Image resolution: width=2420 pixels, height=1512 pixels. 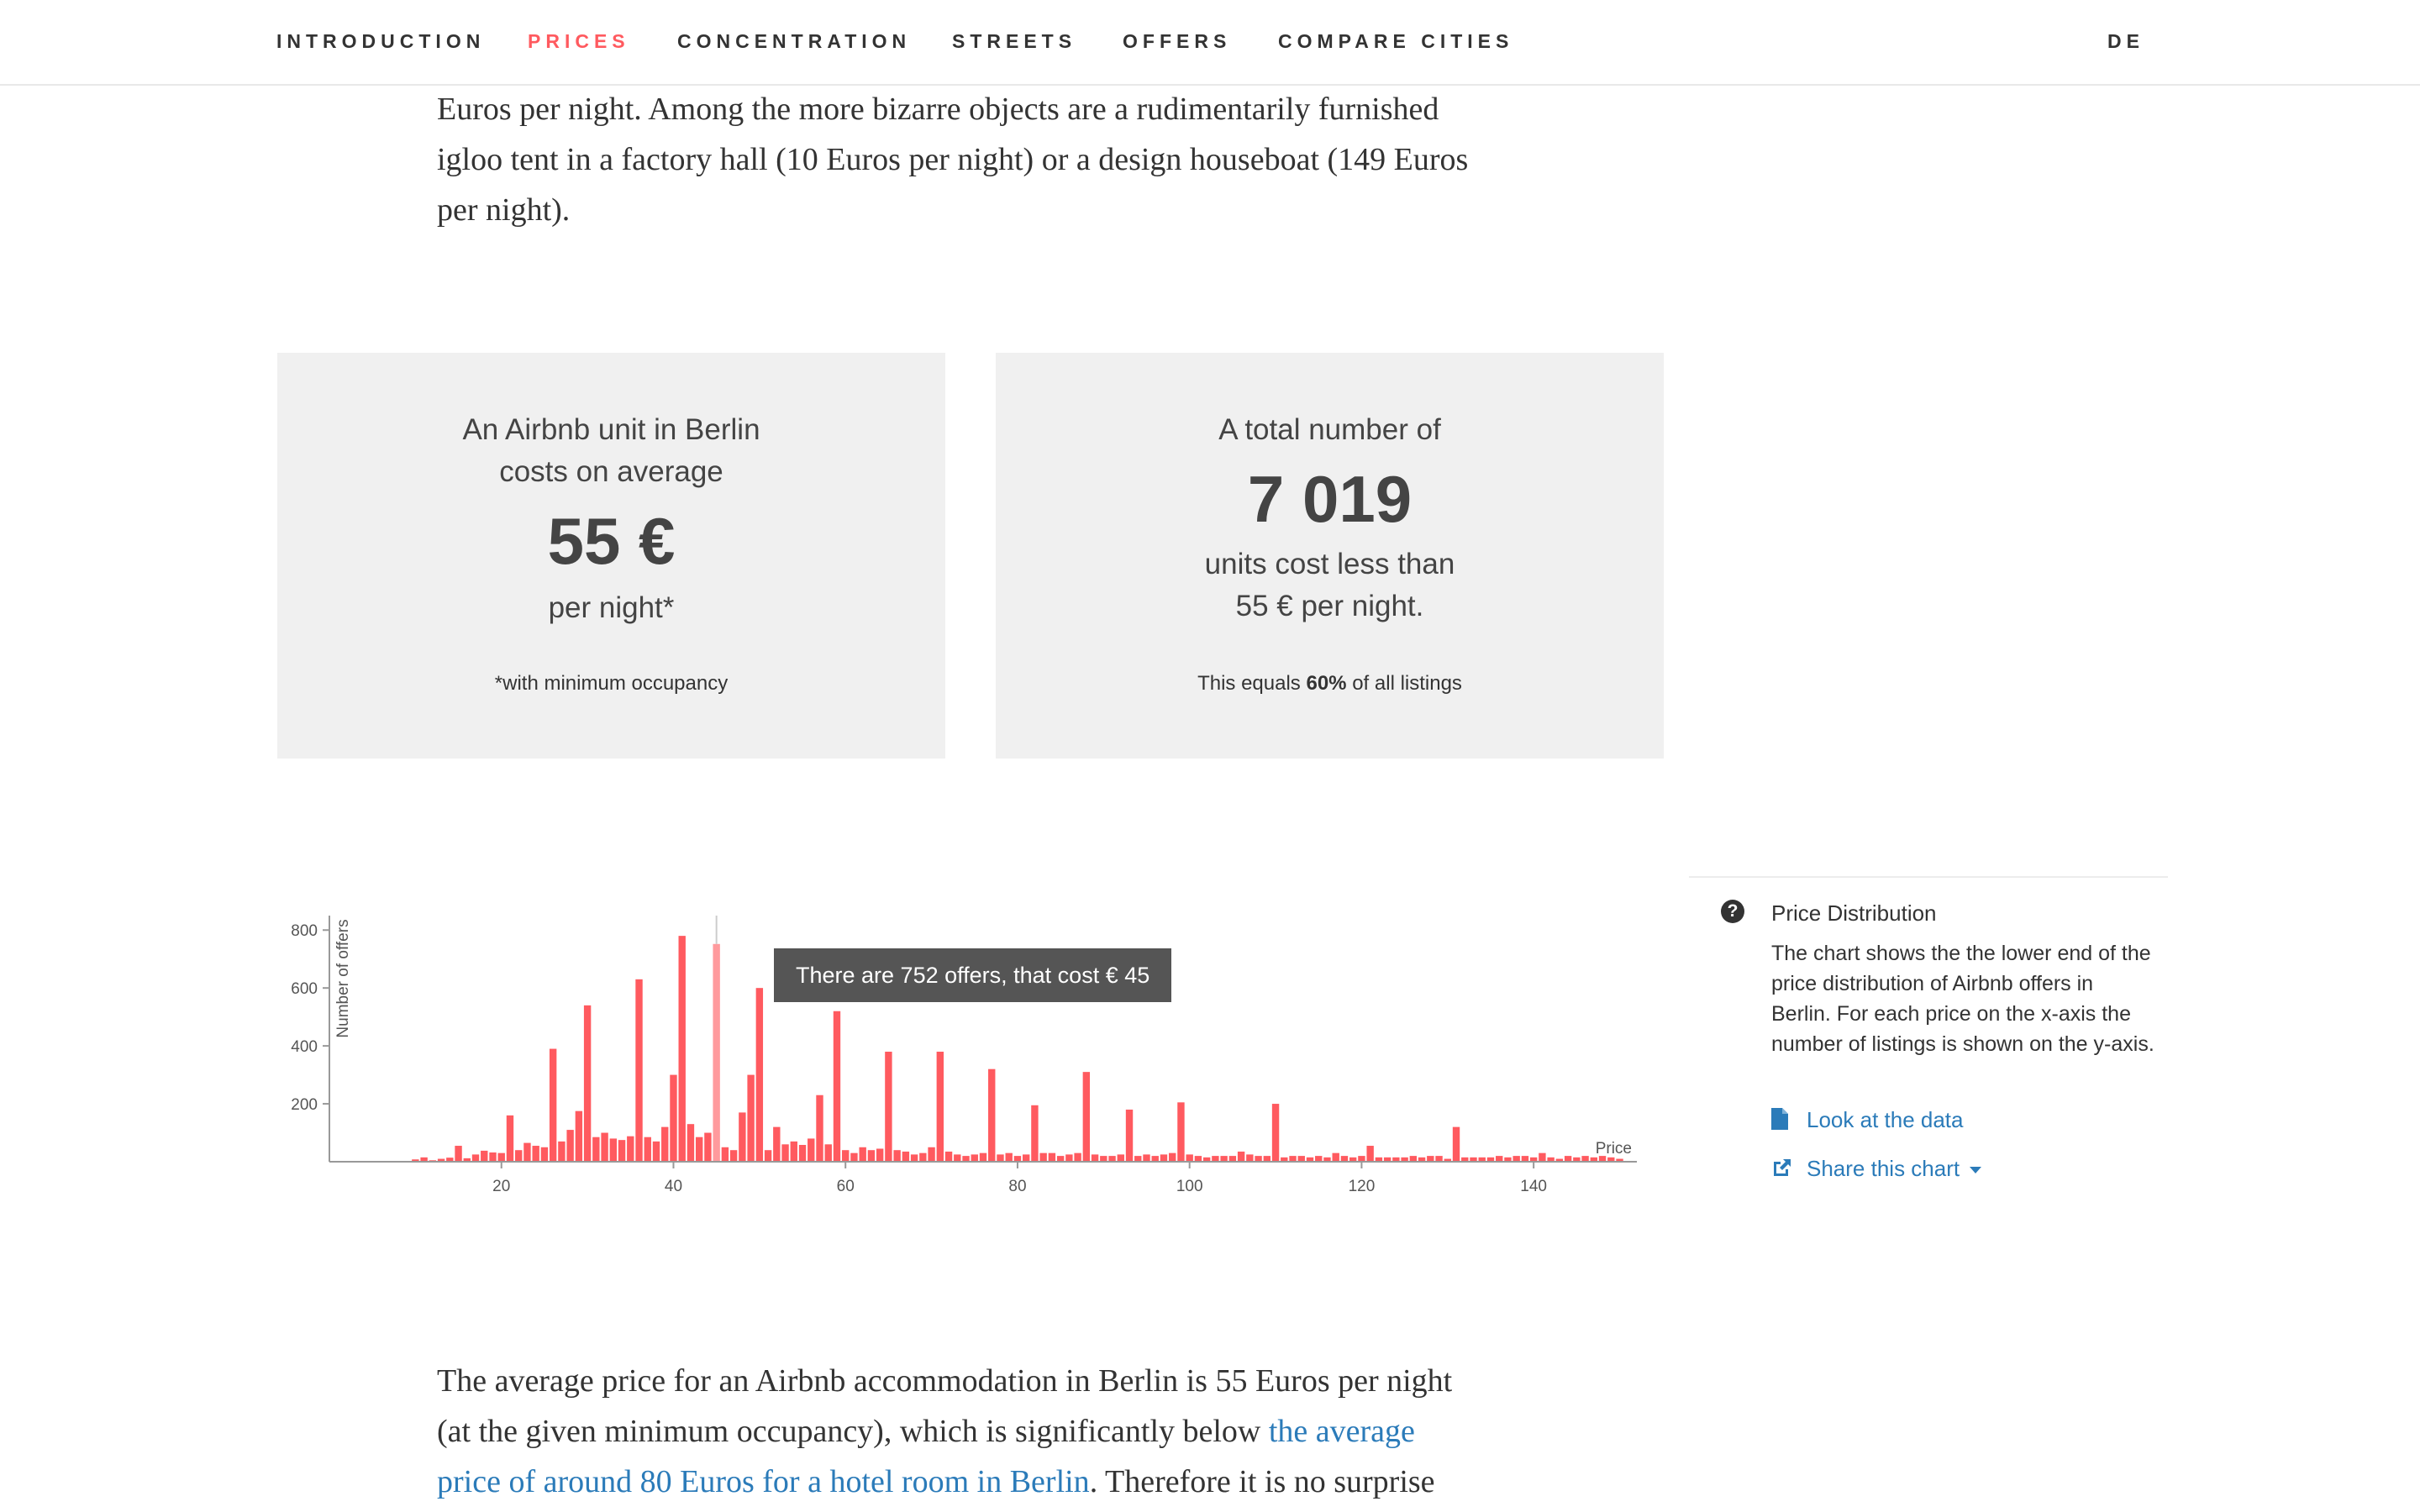 I want to click on question-circle-icon: ?, so click(x=1733, y=911).